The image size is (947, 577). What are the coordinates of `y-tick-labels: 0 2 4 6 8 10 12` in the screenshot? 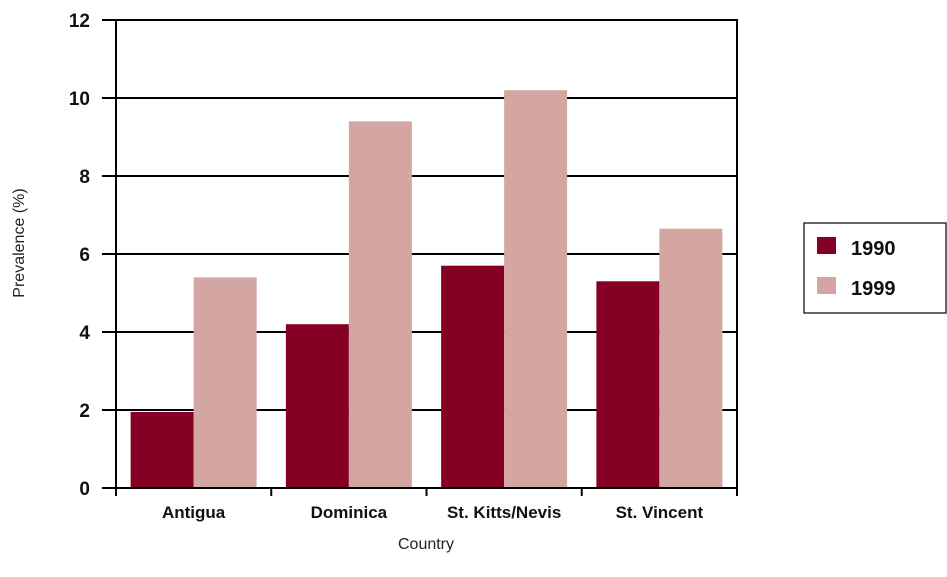 It's located at (80, 255).